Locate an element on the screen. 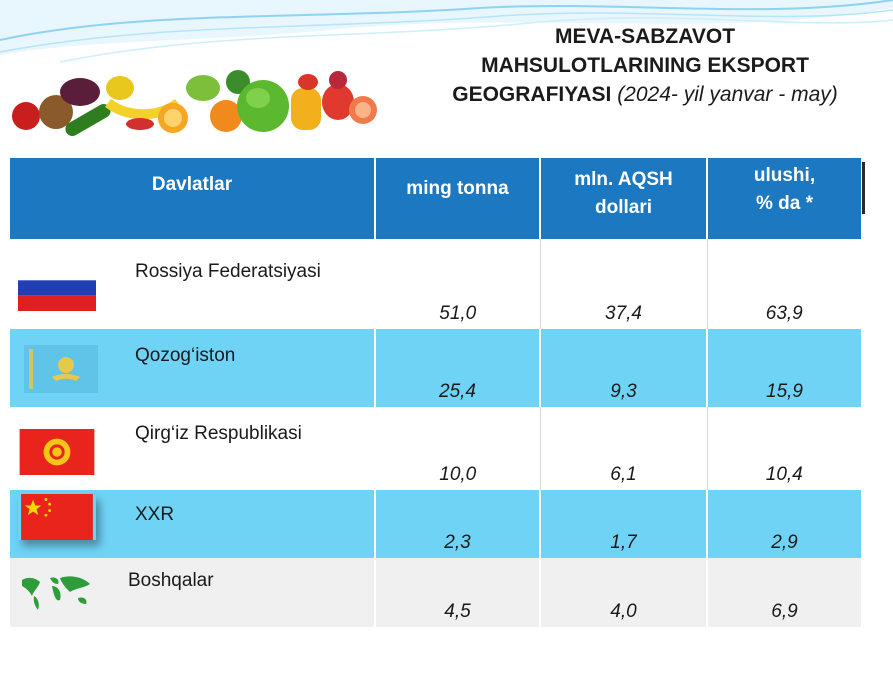 The height and width of the screenshot is (684, 893). title-line-3-text: GEOGRAFIYASI is located at coordinates (532, 94).